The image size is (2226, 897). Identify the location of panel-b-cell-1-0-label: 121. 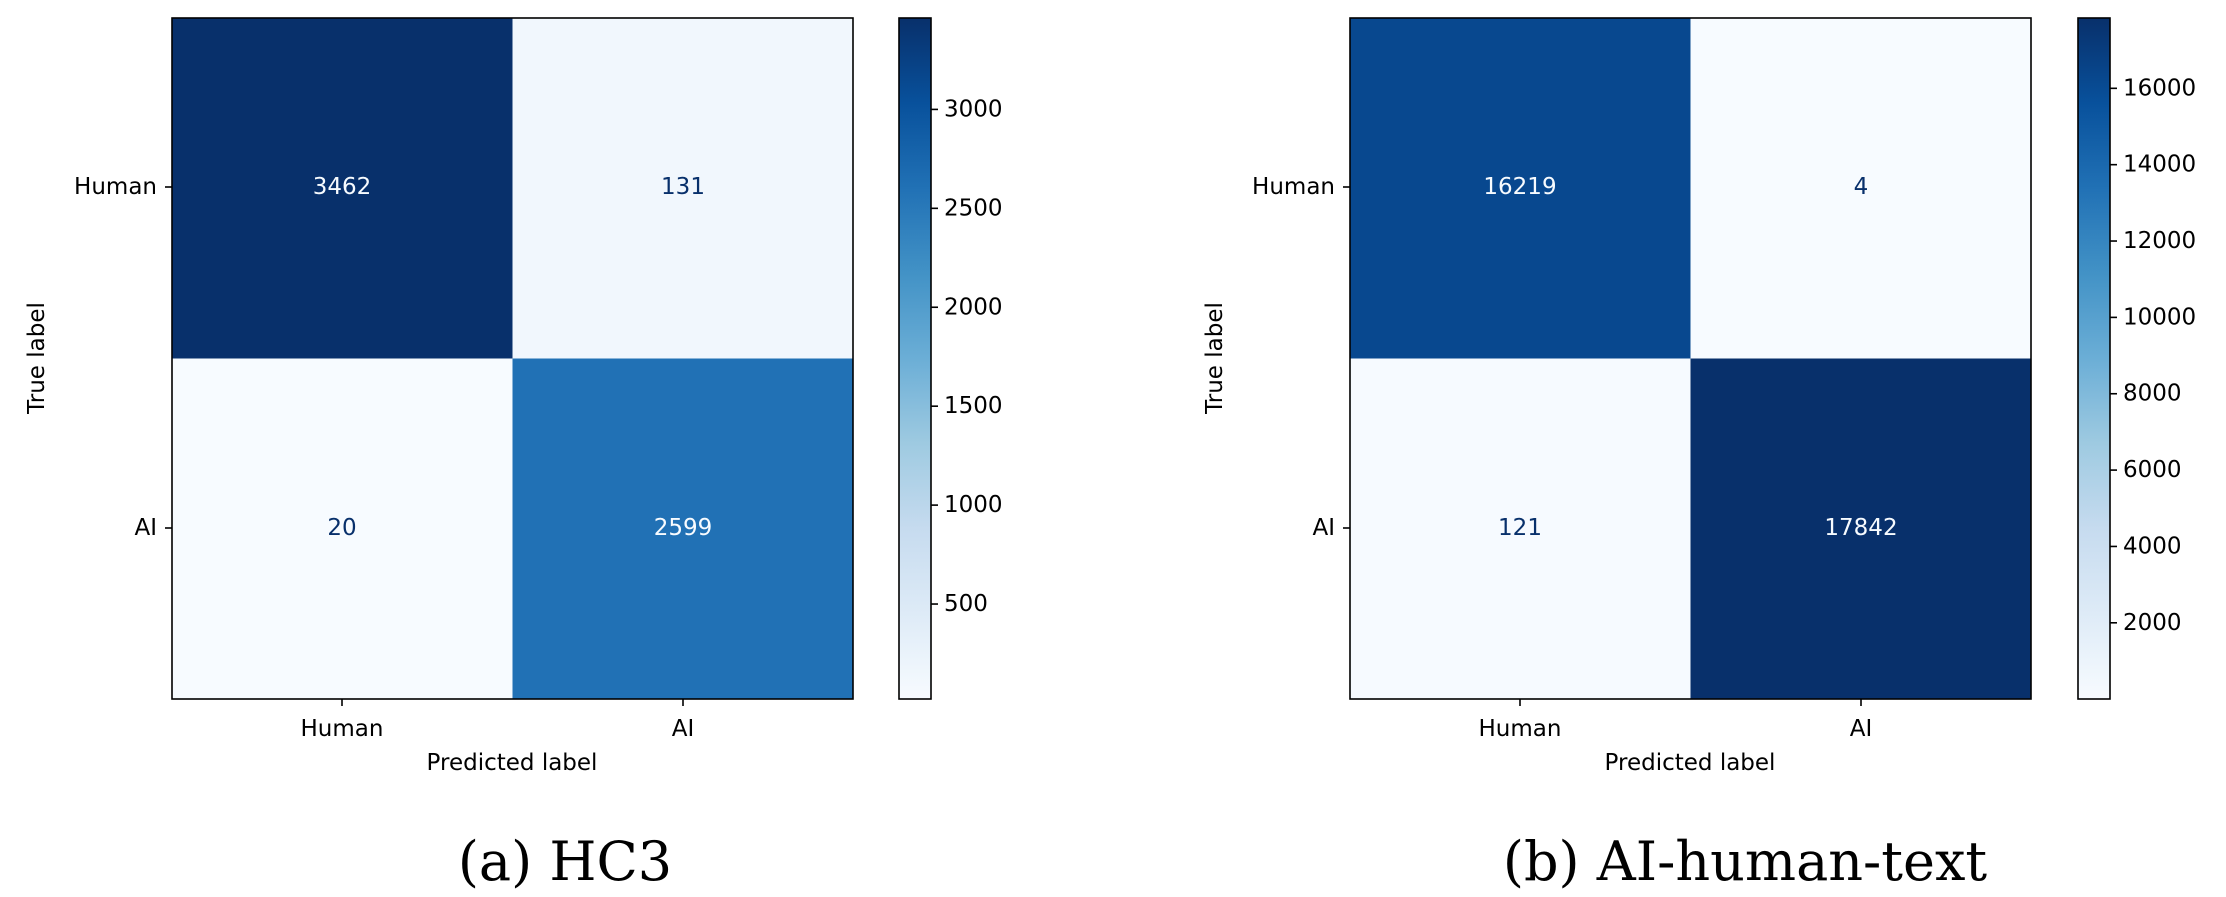
(1520, 528).